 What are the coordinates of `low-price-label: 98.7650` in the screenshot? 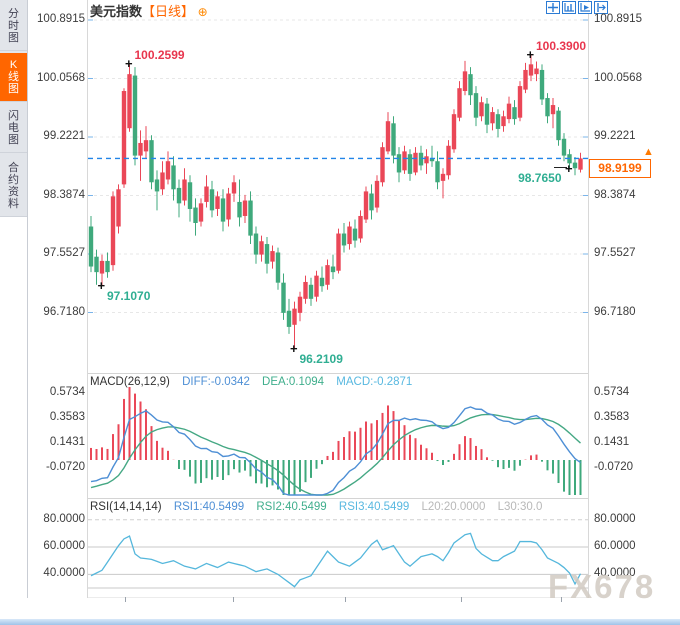 It's located at (540, 178).